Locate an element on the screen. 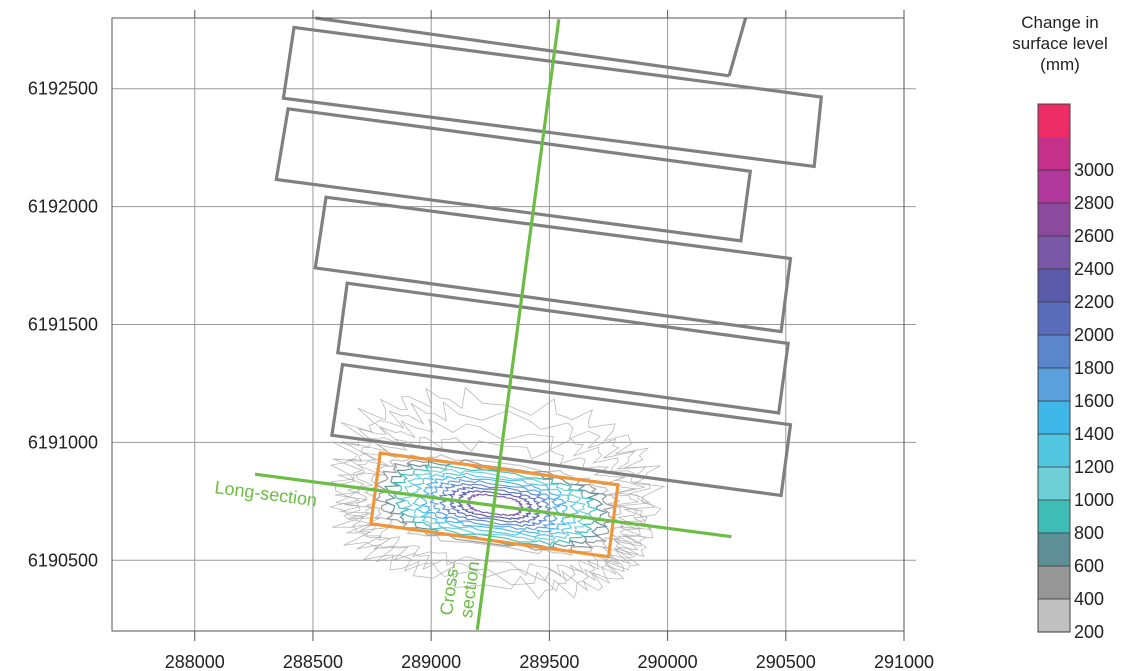 The width and height of the screenshot is (1129, 671). y-tick-label-1: 6191000 is located at coordinates (63, 442).